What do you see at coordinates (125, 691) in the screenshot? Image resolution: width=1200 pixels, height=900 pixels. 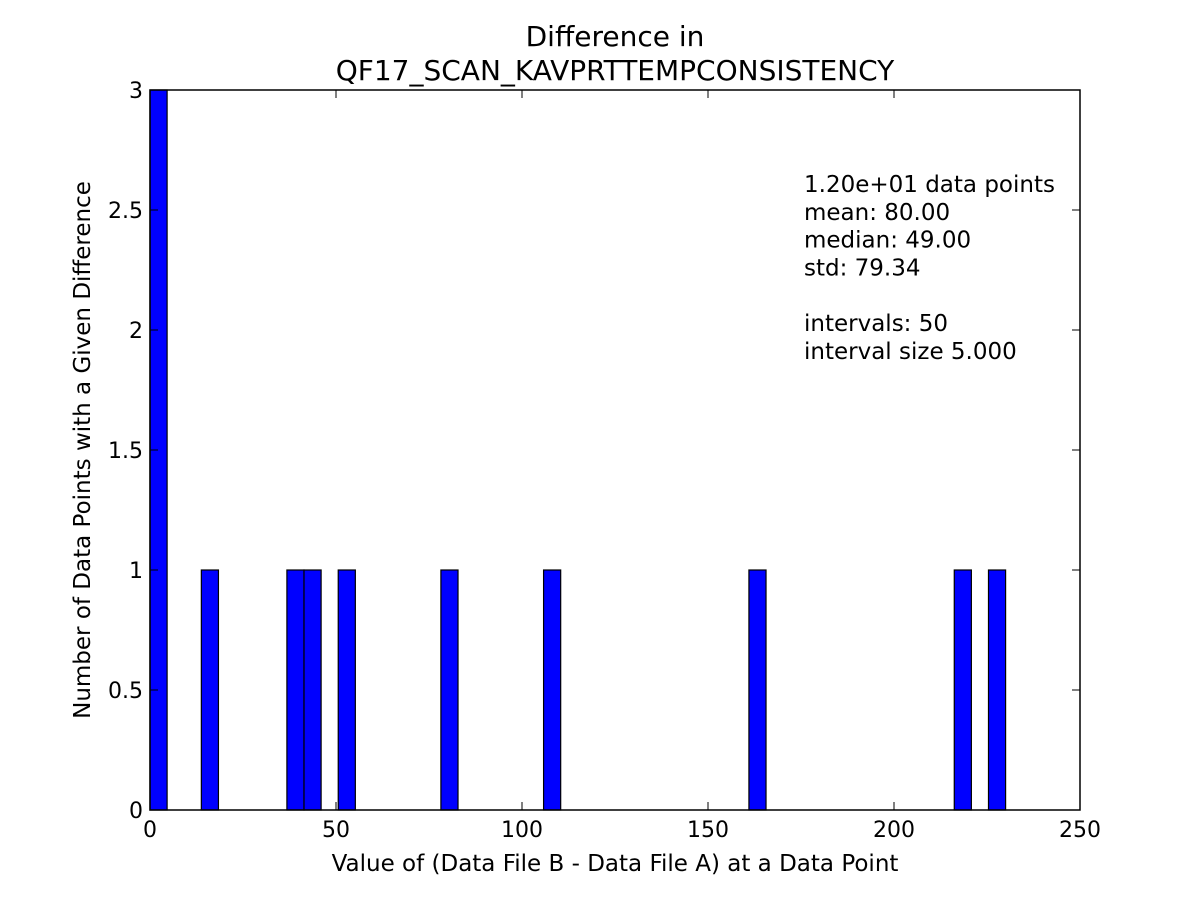 I see `y-tick-label: 0.5` at bounding box center [125, 691].